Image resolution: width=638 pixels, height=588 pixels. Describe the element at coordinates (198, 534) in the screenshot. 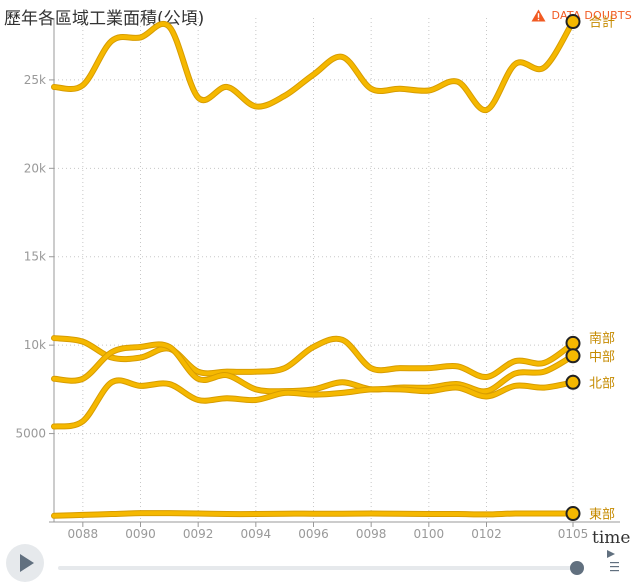

I see `x-tick-label: 0092` at that location.